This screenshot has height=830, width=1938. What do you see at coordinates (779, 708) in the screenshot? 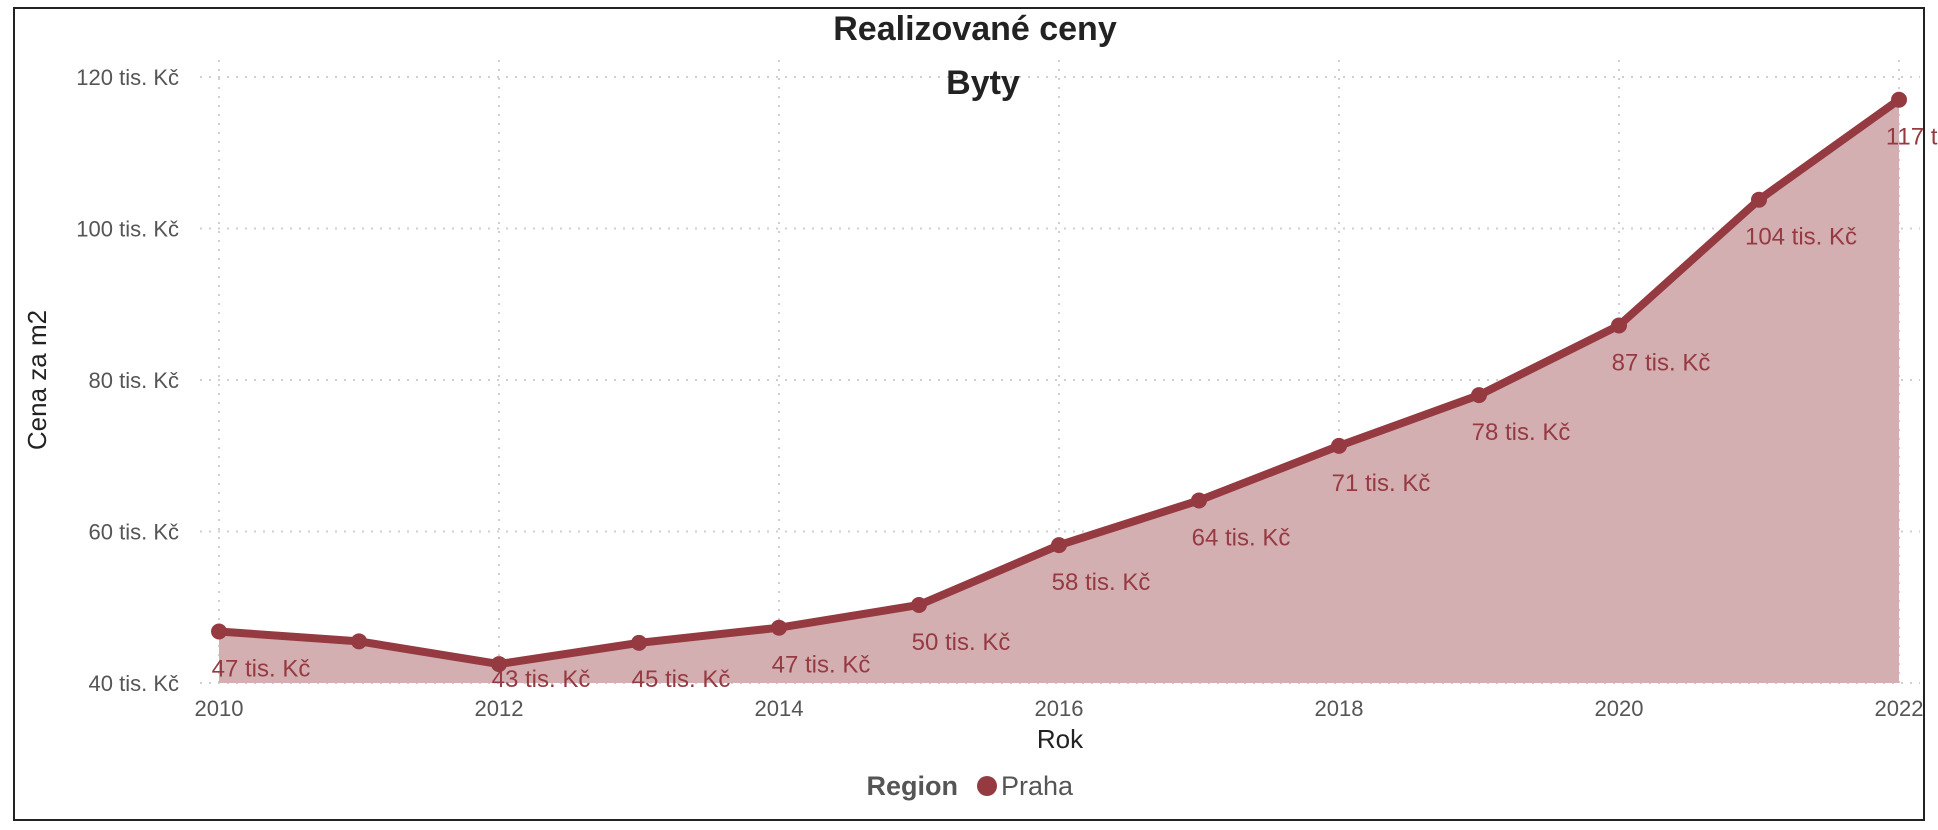
I see `x-tick-label: 2014` at bounding box center [779, 708].